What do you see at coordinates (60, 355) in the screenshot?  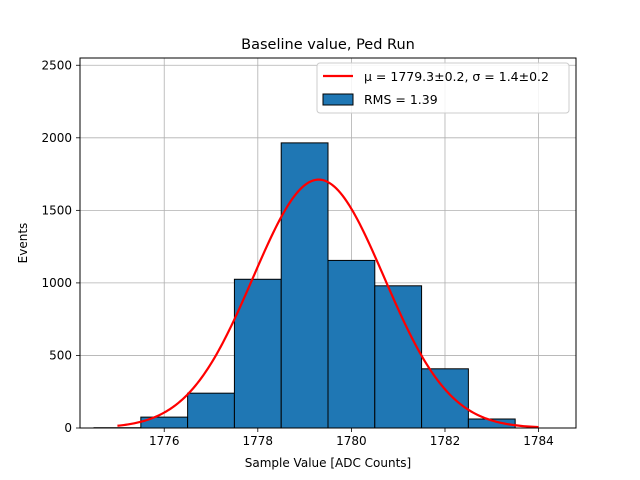 I see `y-tick-label: 500` at bounding box center [60, 355].